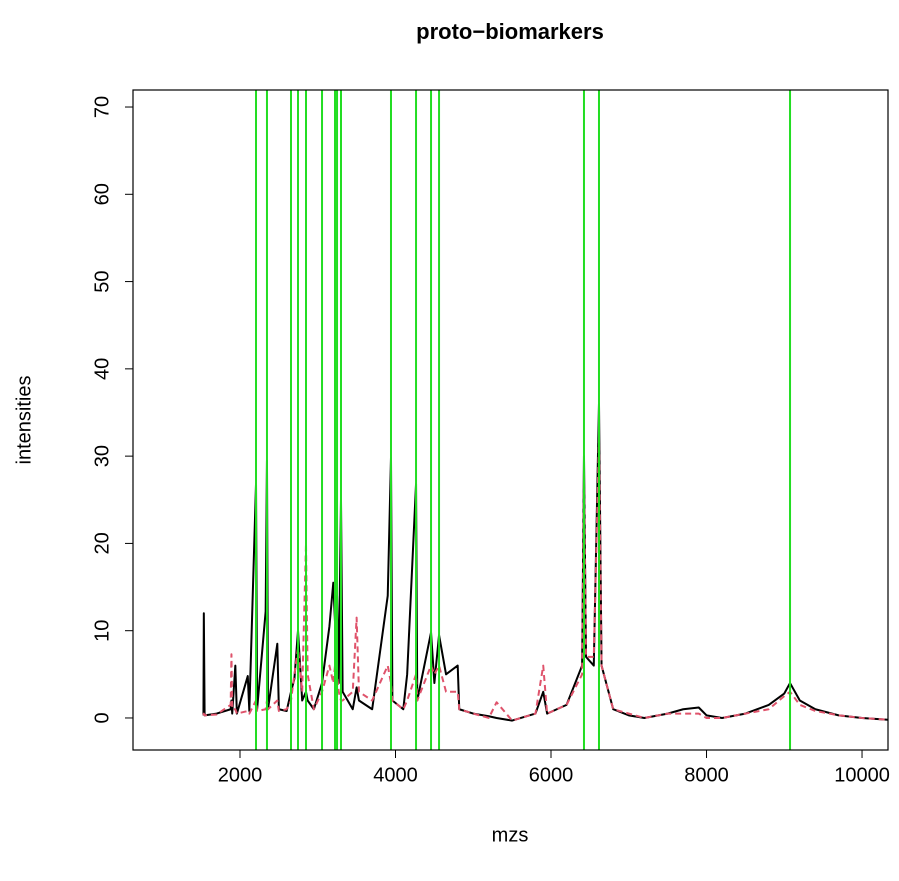  I want to click on y-tick-label: 70, so click(102, 107).